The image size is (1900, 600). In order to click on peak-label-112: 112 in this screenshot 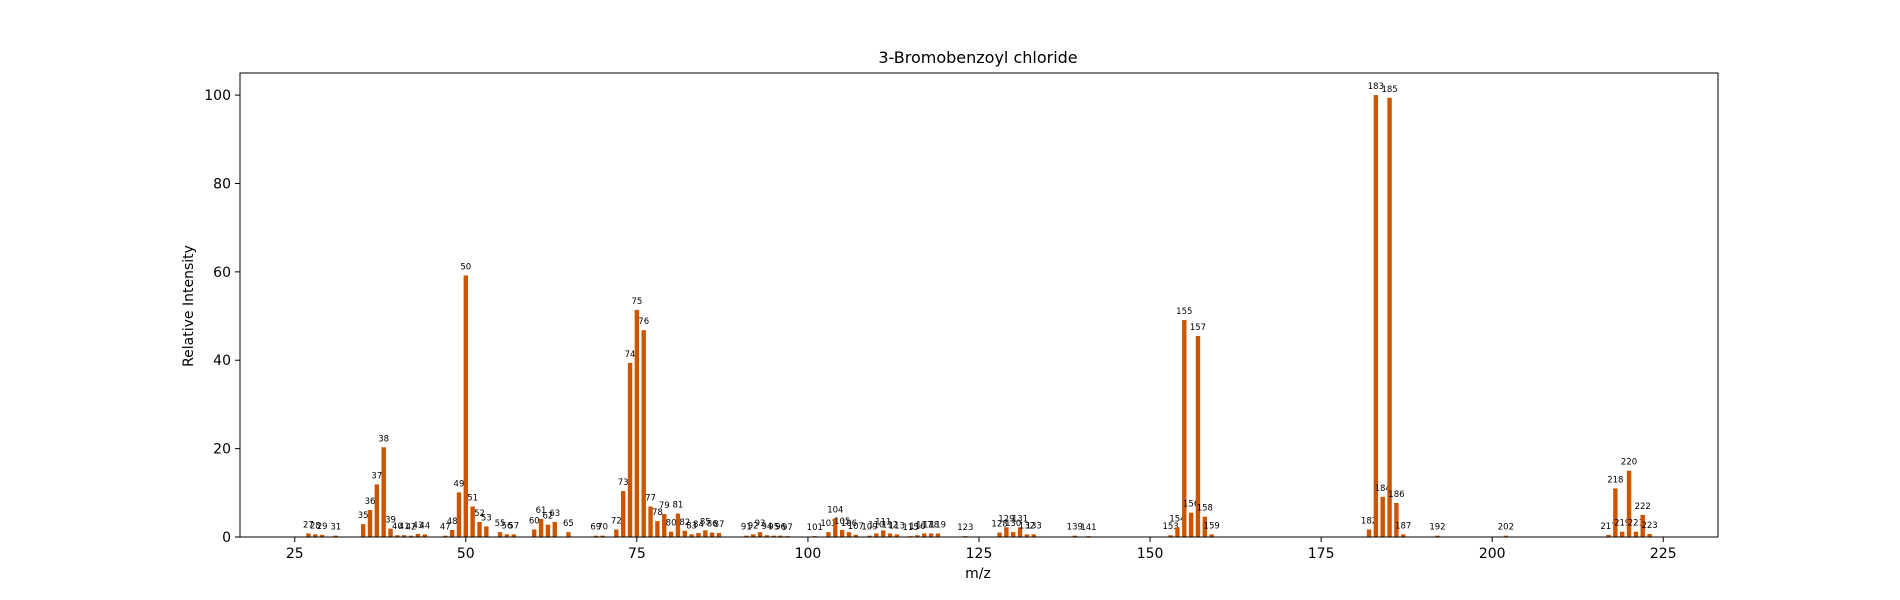, I will do `click(890, 525)`.